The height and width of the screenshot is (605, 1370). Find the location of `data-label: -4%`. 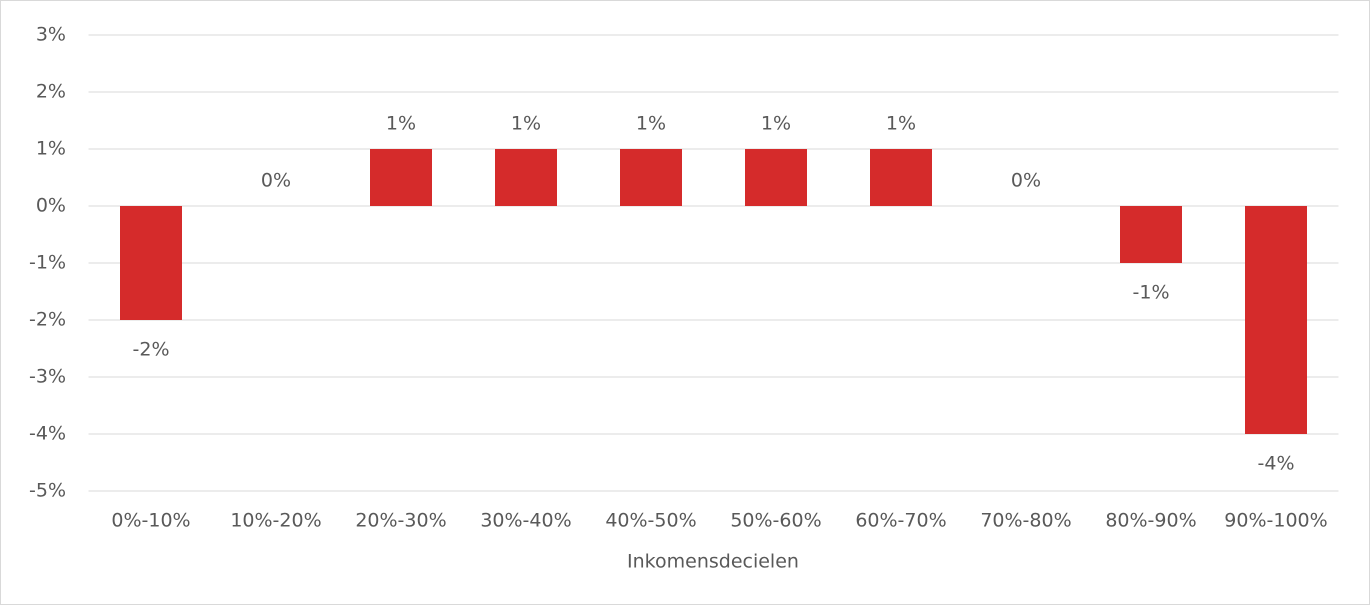

data-label: -4% is located at coordinates (1276, 464).